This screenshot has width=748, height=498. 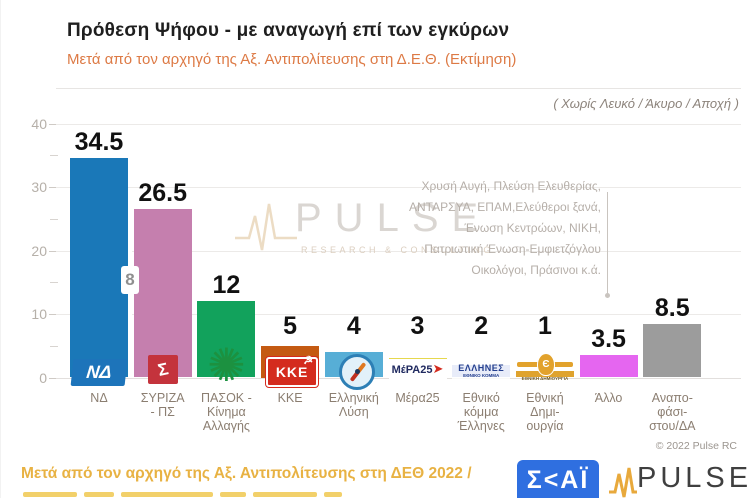 I want to click on elliniki-lysi-compass-logo, so click(x=356, y=372).